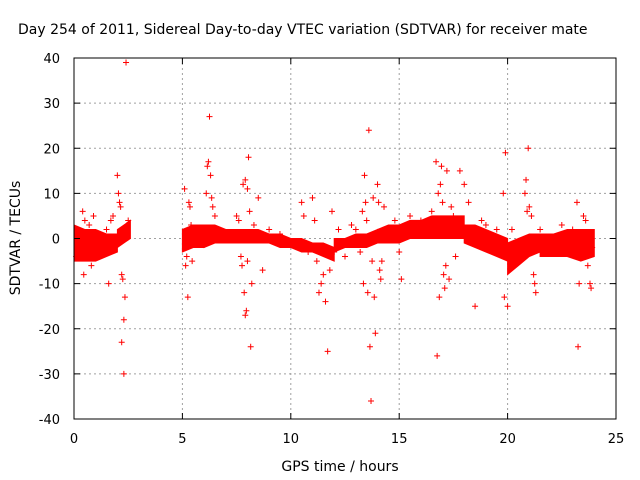  What do you see at coordinates (51, 104) in the screenshot?
I see `y-tick-label: 30` at bounding box center [51, 104].